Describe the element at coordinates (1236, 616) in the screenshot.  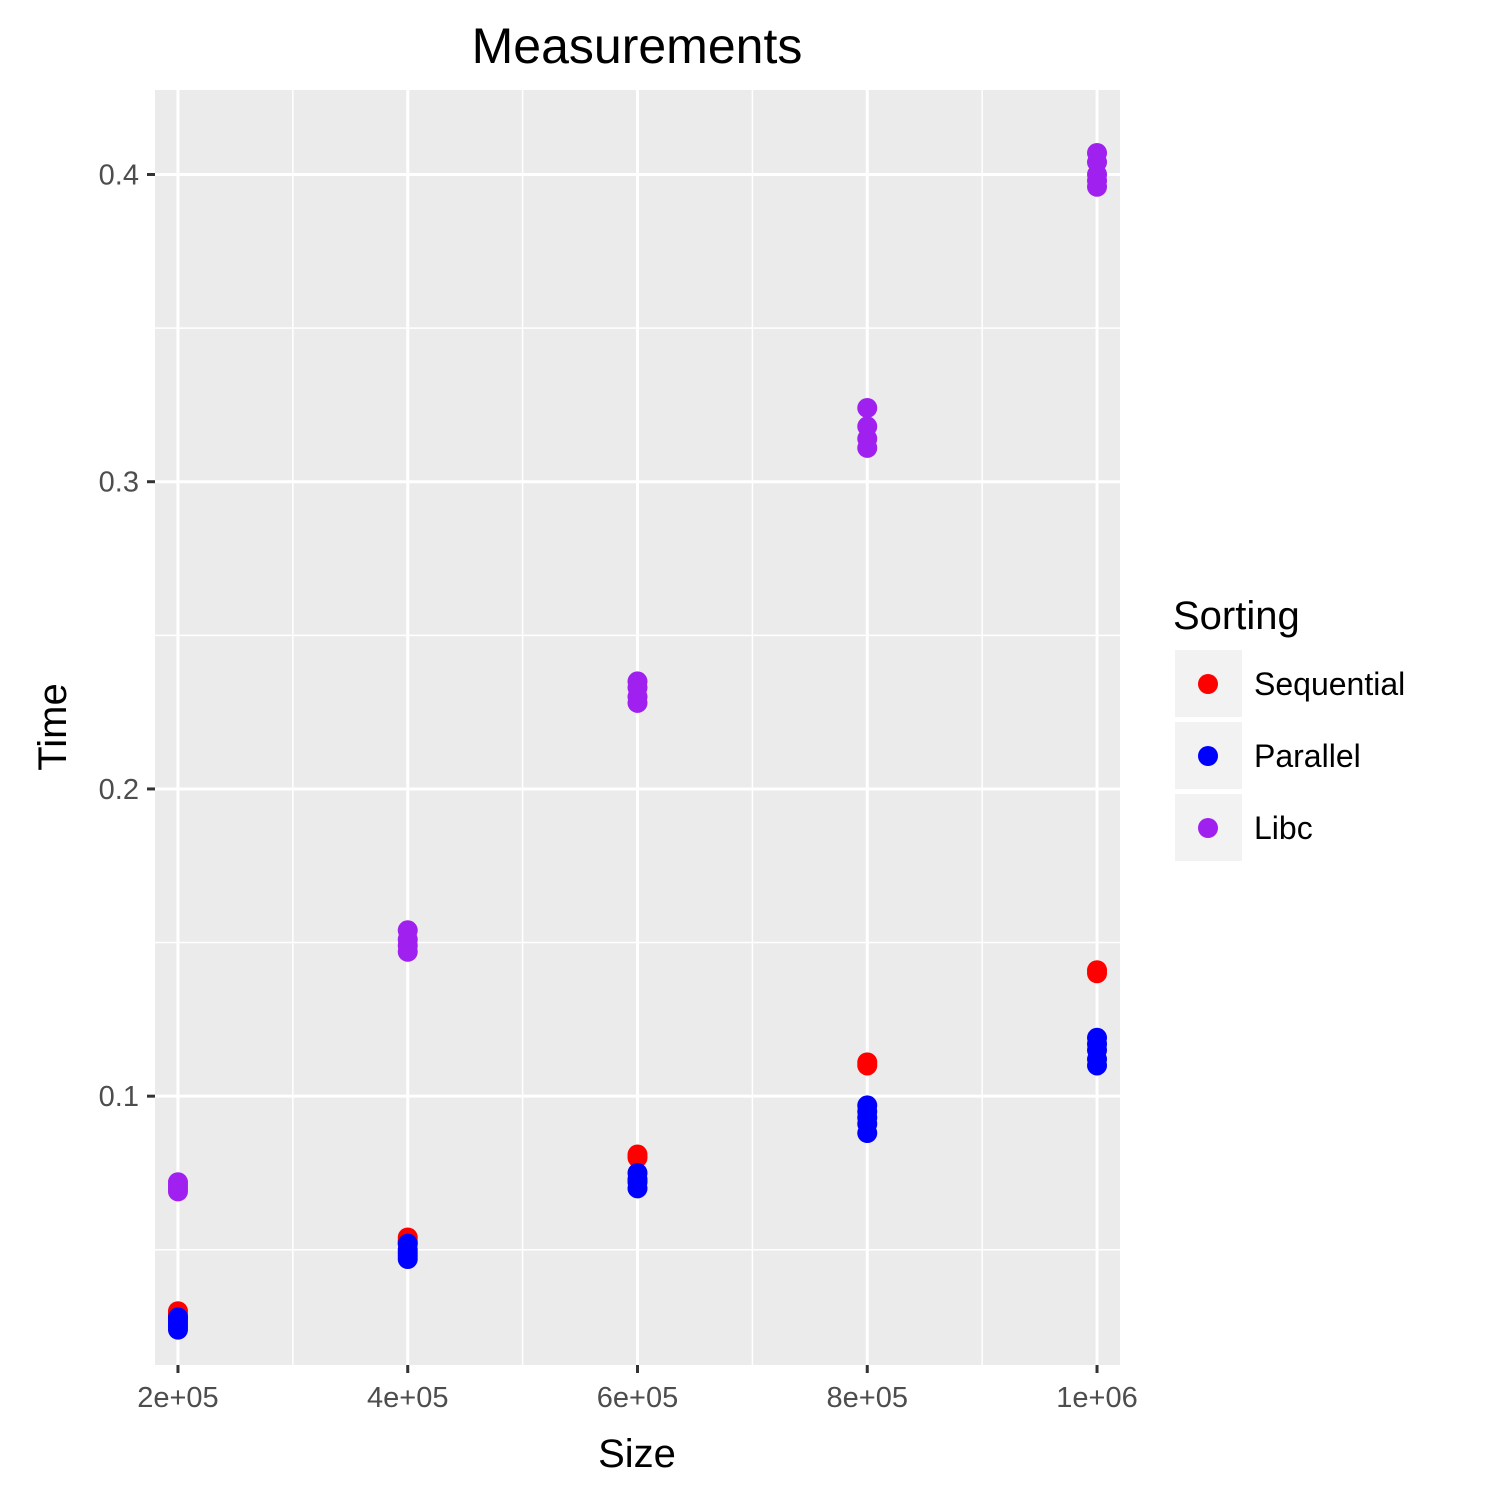
I see `legend-title: Sorting` at that location.